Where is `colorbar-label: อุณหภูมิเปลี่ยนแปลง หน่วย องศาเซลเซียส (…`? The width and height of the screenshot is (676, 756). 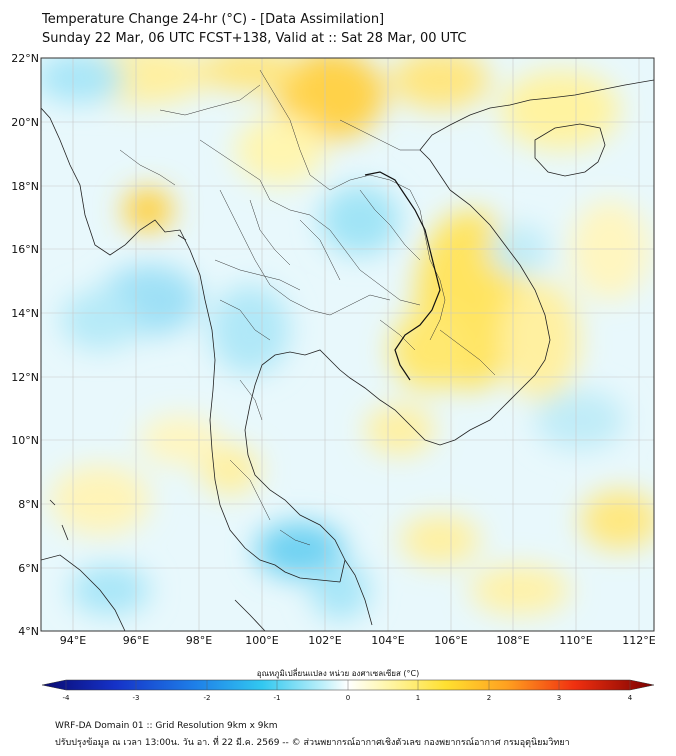
colorbar-label: อุณหภูมิเปลี่ยนแปลง หน่วย องศาเซลเซียส (… is located at coordinates (338, 673).